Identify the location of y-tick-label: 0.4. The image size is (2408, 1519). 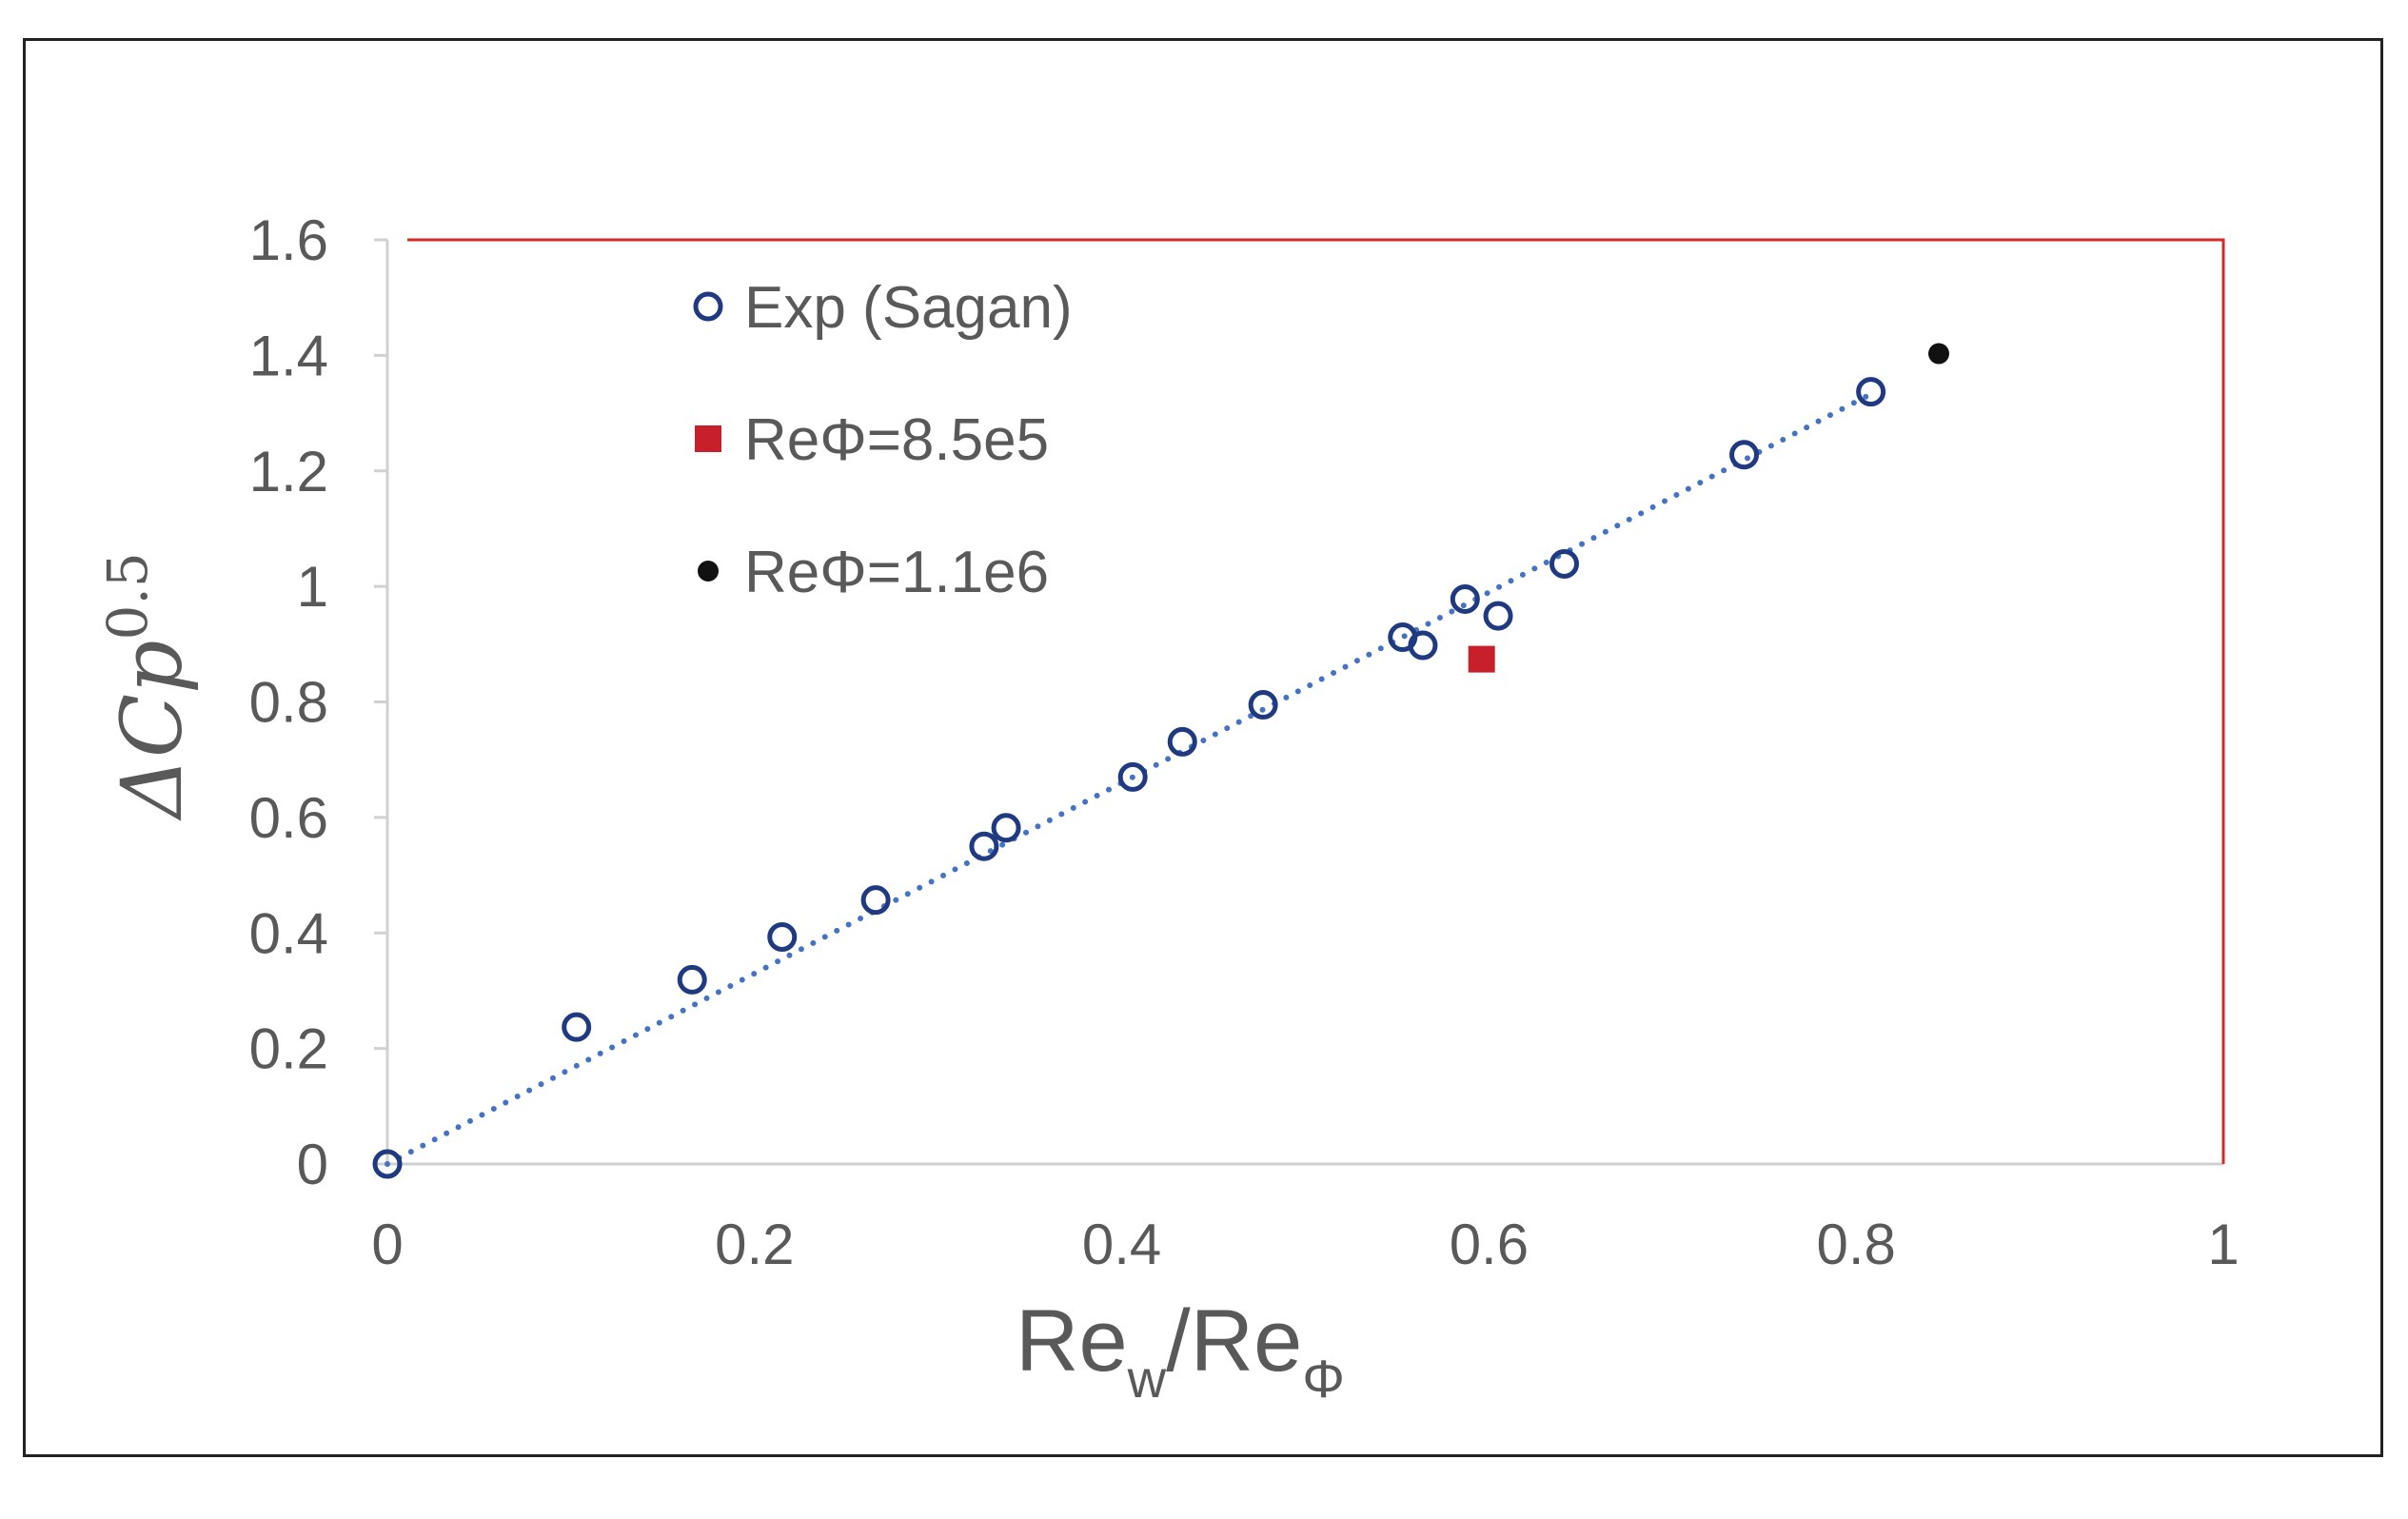
(288, 933).